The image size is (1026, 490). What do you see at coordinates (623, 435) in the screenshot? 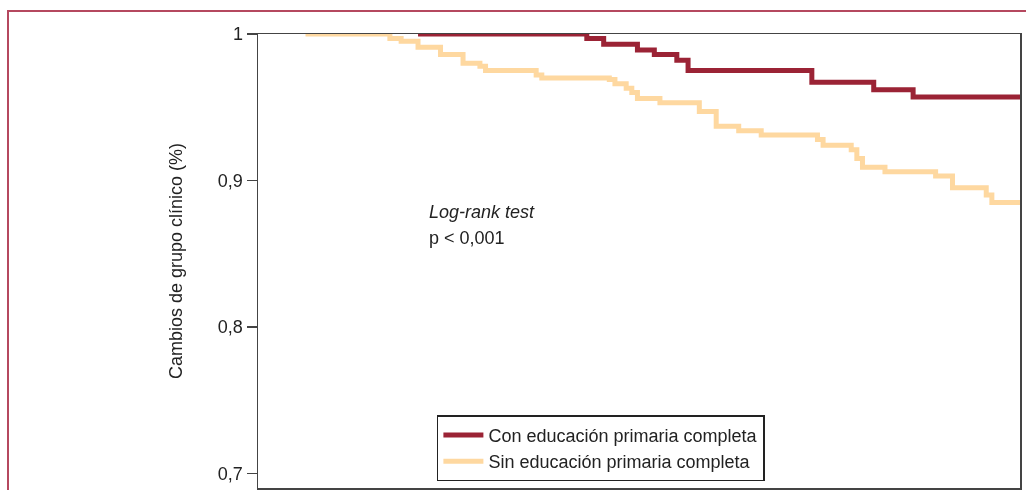
I see `legend-label: Con educación primaria completa` at bounding box center [623, 435].